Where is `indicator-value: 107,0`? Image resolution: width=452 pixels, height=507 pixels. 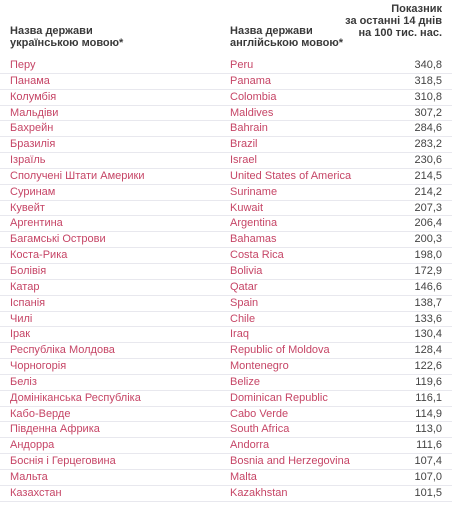
indicator-value: 107,0 is located at coordinates (428, 476).